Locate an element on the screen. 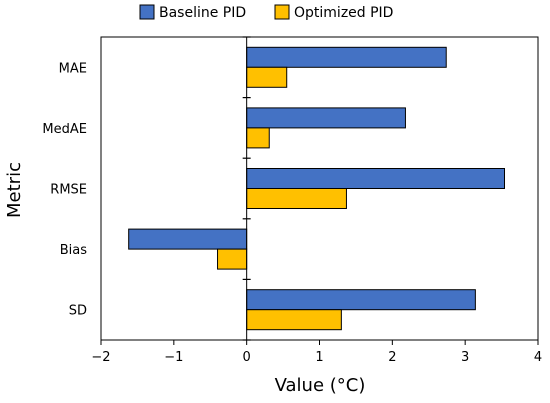  x-axis-title: Value (°C) is located at coordinates (320, 385).